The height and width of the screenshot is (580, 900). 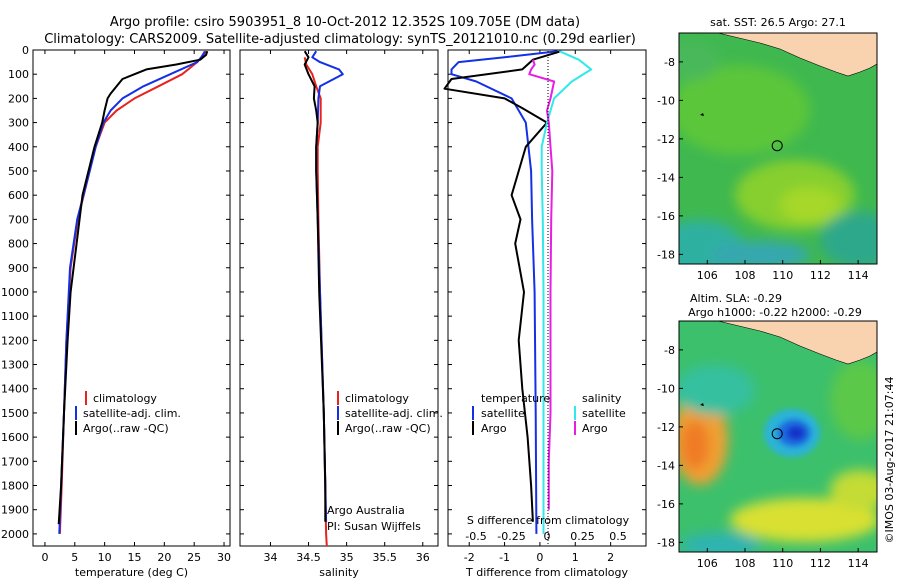 I want to click on y-tick-label: 1900, so click(x=15, y=510).